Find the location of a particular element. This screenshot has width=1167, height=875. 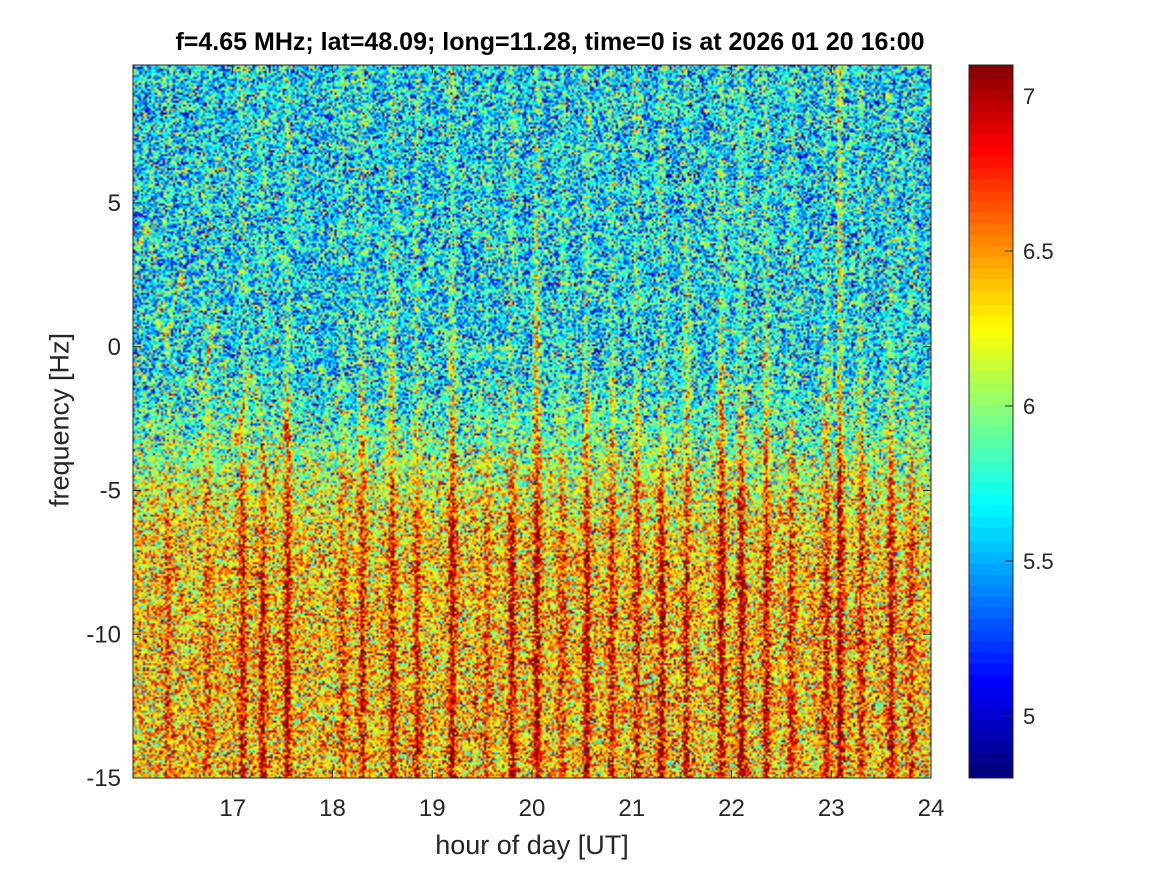

y-tick-label: -15 is located at coordinates (103, 778).